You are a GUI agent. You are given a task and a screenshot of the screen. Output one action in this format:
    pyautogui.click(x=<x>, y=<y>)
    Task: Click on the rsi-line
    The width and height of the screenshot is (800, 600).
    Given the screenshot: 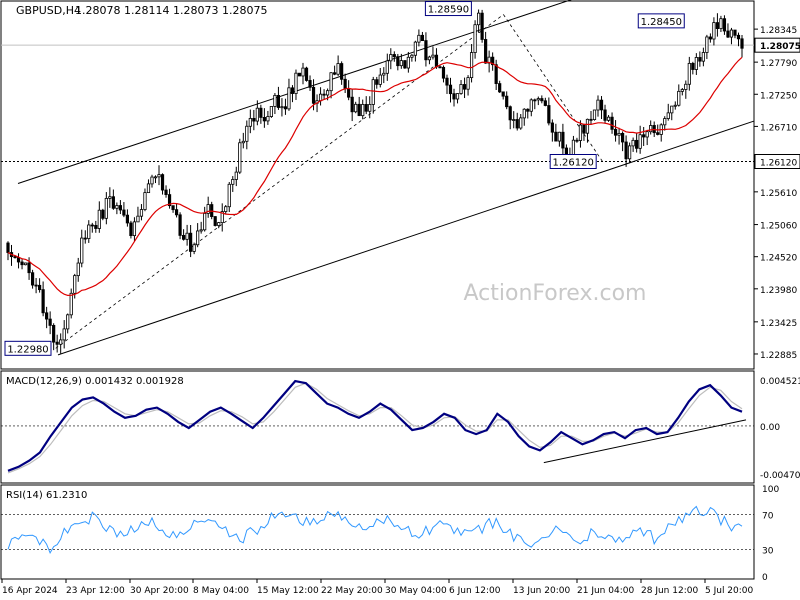 What is the action you would take?
    pyautogui.click(x=375, y=530)
    